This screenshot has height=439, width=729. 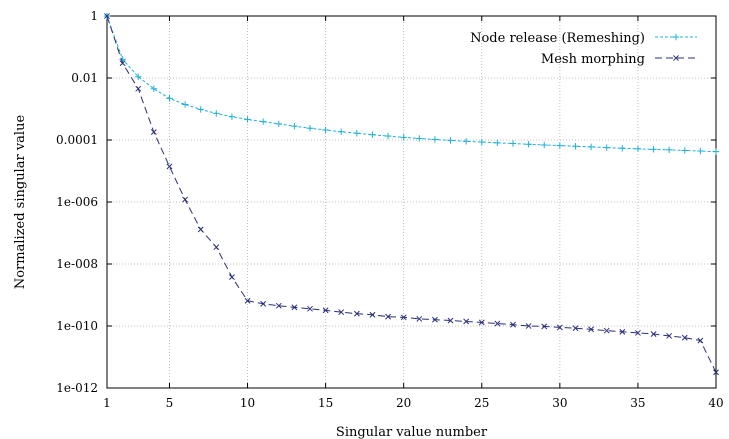 What do you see at coordinates (412, 432) in the screenshot?
I see `x-axis-label: Singular value number` at bounding box center [412, 432].